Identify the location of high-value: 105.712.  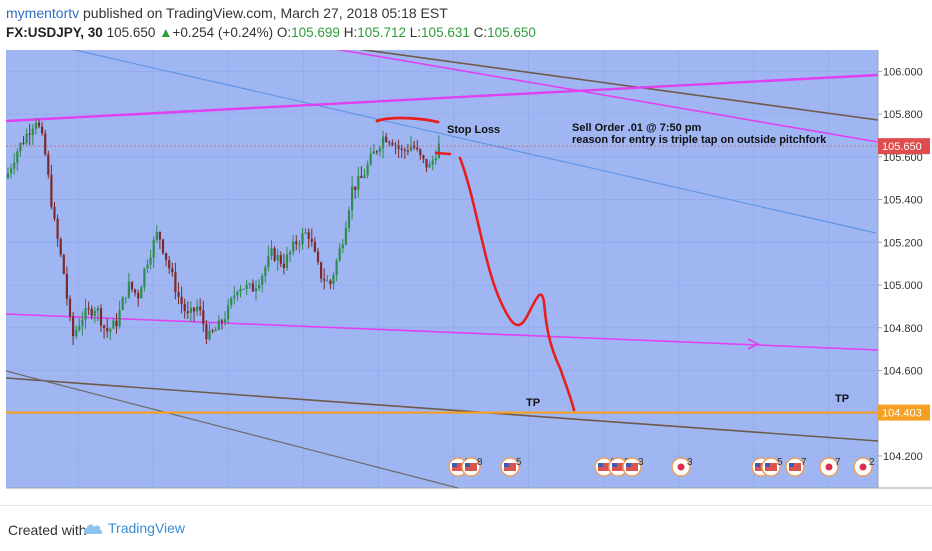
(382, 32).